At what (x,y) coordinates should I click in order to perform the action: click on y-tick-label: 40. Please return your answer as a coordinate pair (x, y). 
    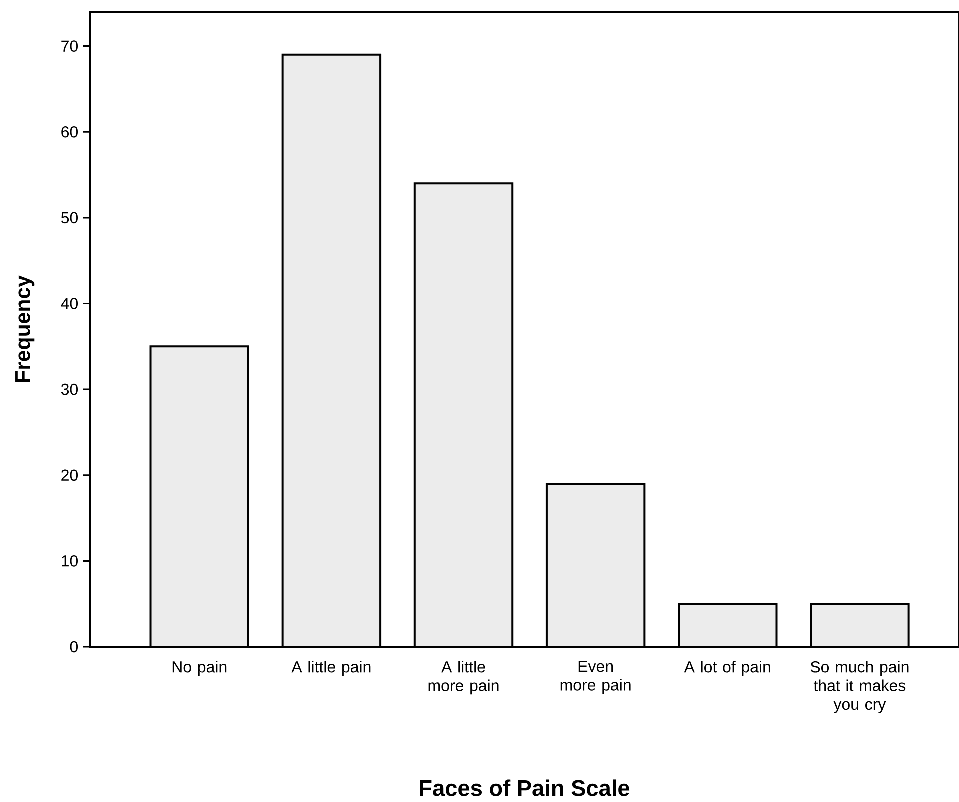
    Looking at the image, I should click on (69, 304).